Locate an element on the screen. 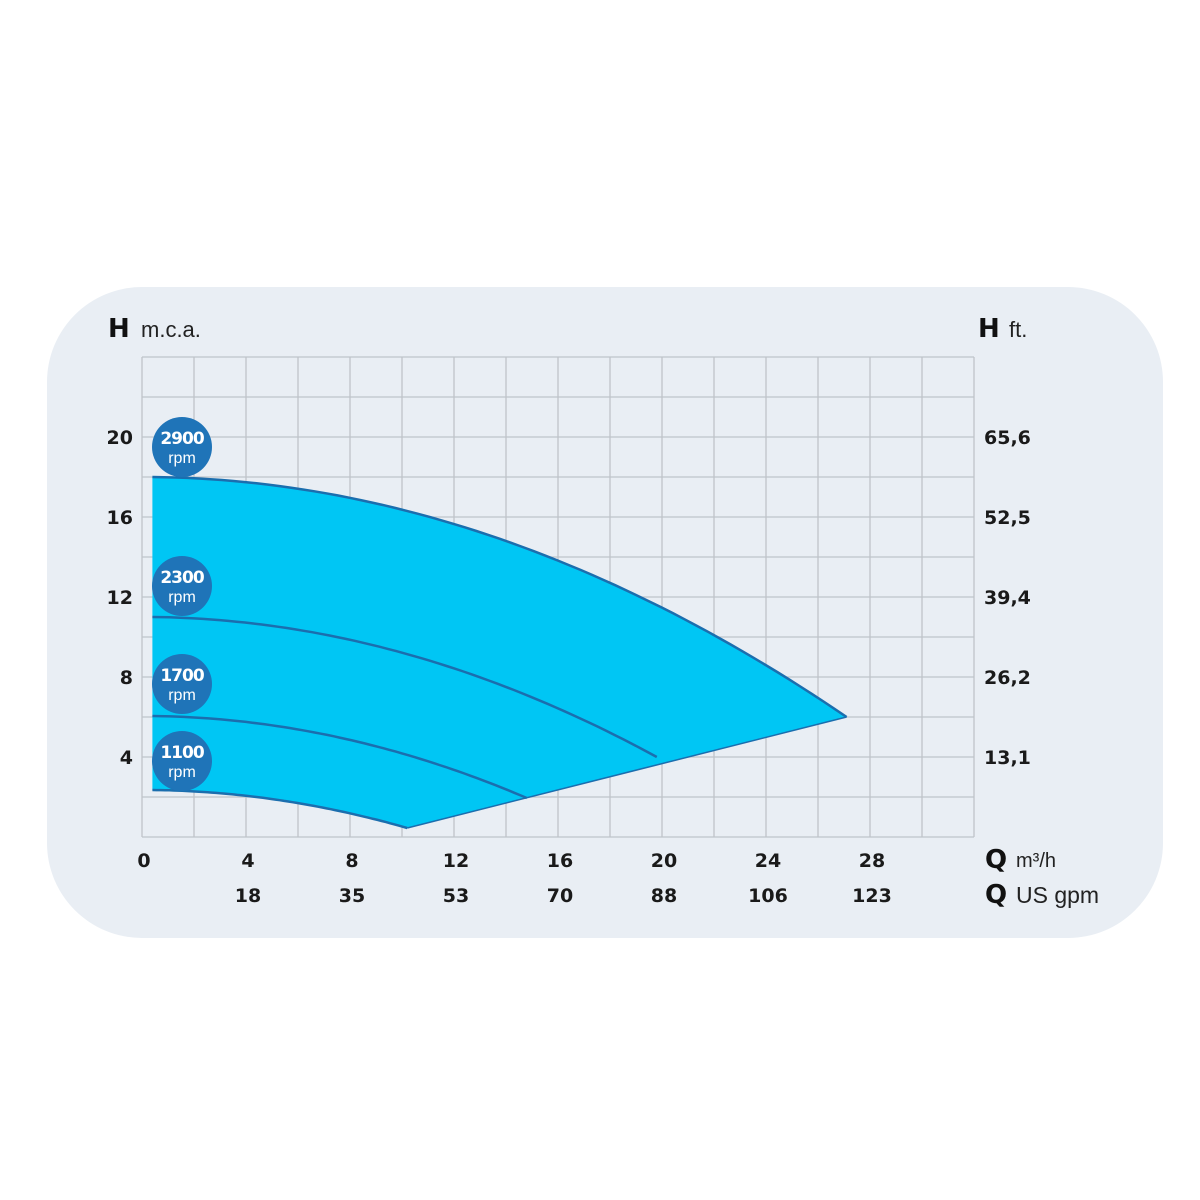  limit-line is located at coordinates (627, 772).